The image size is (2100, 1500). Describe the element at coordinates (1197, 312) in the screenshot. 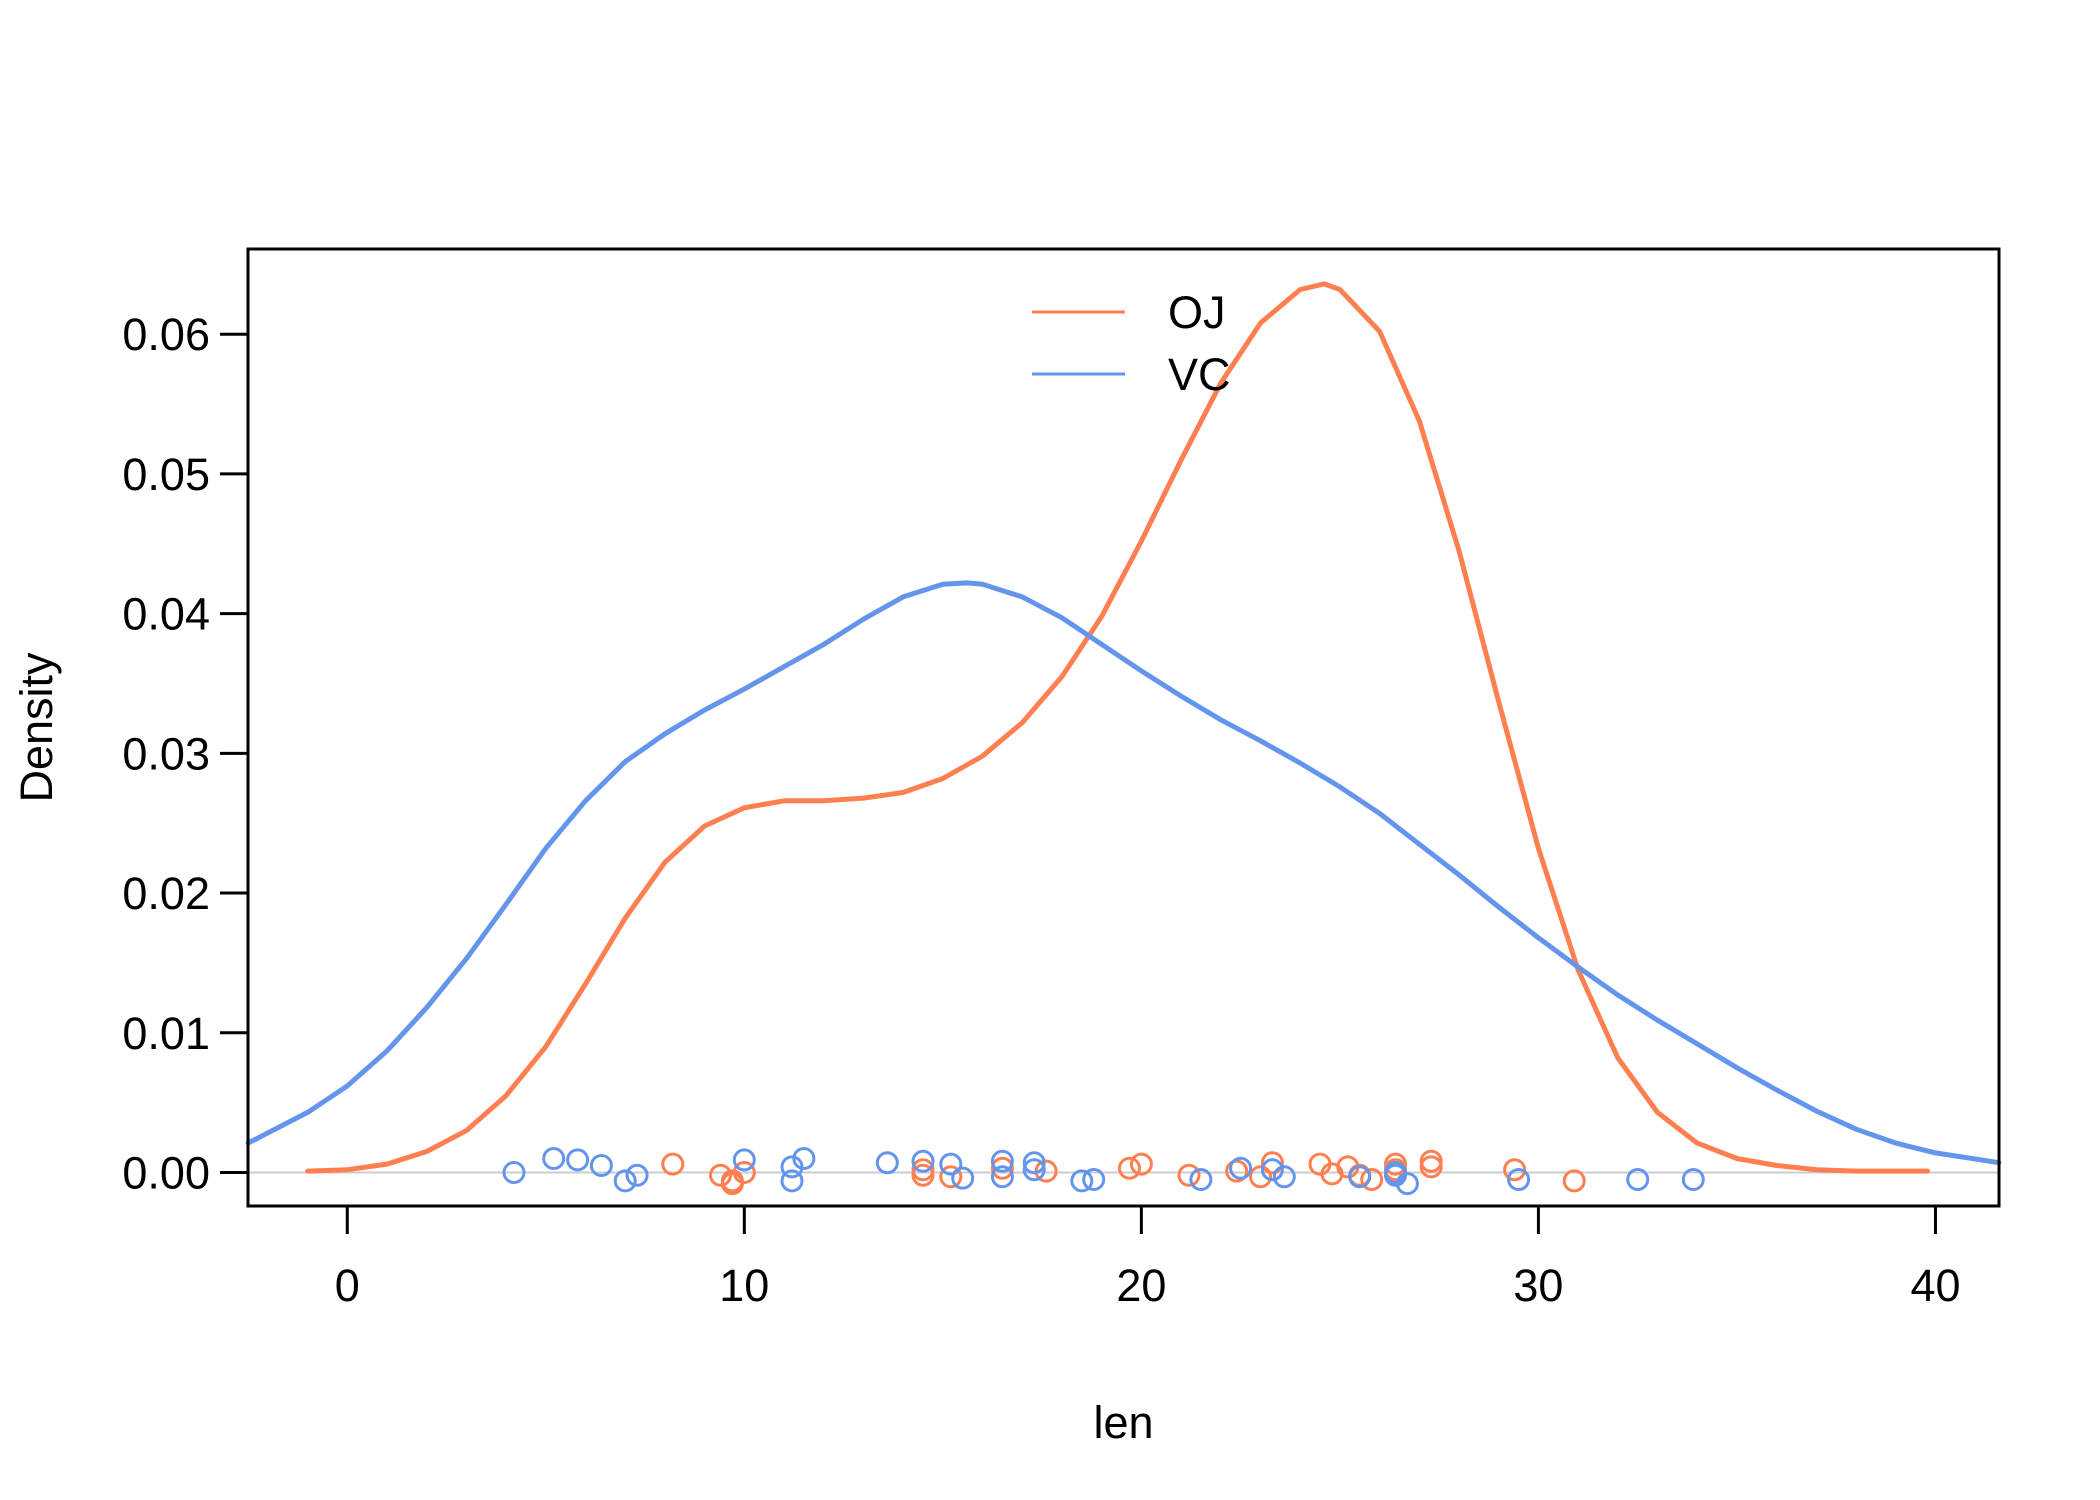

I see `legend-label-oj: OJ` at that location.